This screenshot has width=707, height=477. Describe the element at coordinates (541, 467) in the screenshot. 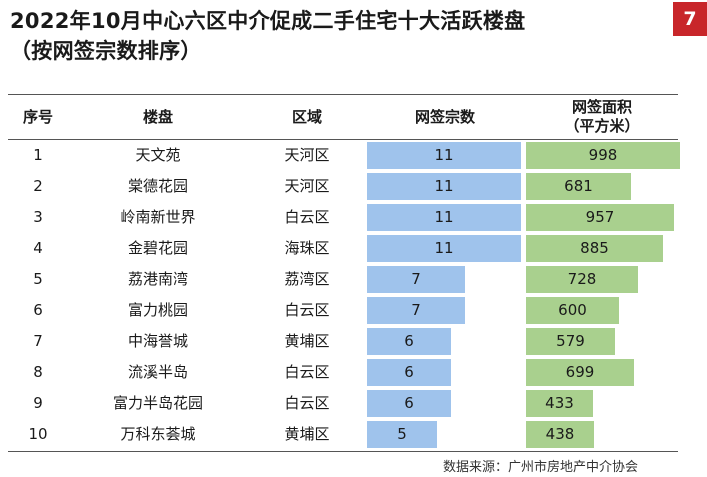

I see `source-note: 数据来源：广州市房地产中介协会` at that location.